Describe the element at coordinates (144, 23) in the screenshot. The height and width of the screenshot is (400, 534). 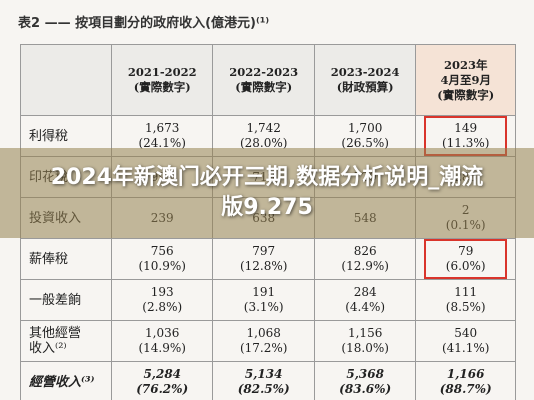
I see `title: 表2 —— 按項目劃分的政府收入(億港元)⁽¹⁾` at that location.